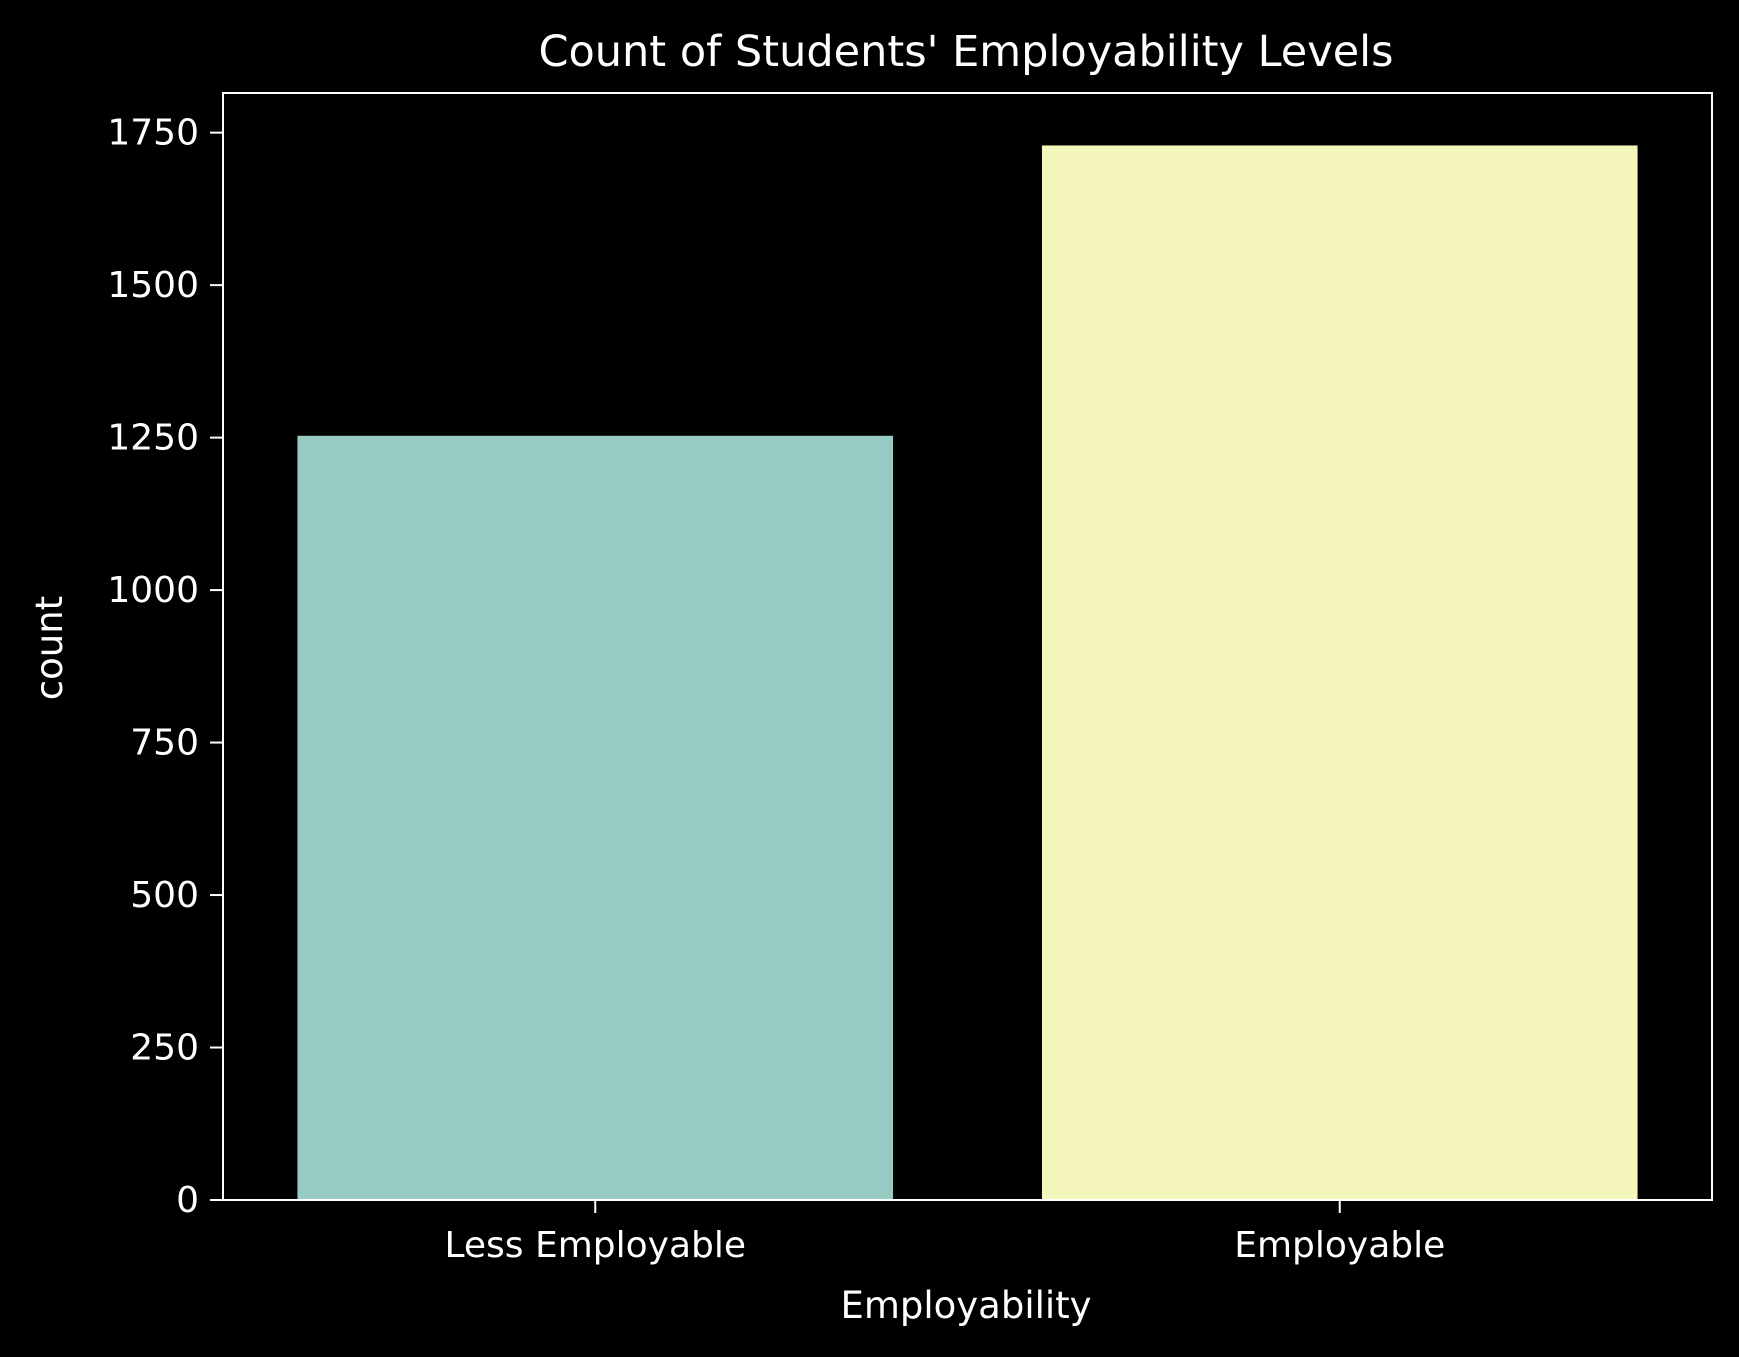 This screenshot has height=1357, width=1739. I want to click on y-axis-label: count, so click(49, 648).